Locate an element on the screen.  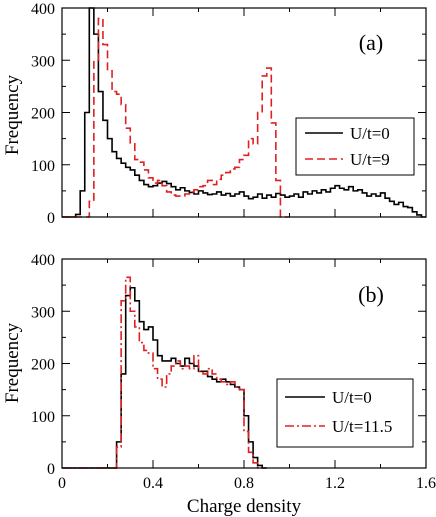
panel-a-y-tick-label: 100 is located at coordinates (43, 166).